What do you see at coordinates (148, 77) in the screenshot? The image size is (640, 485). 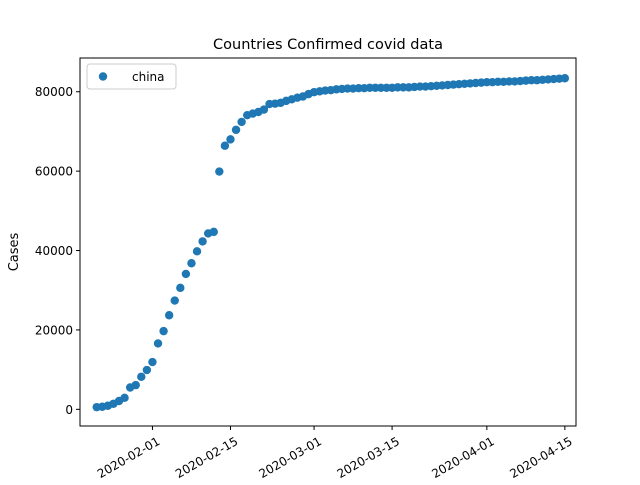 I see `legend-label: china` at bounding box center [148, 77].